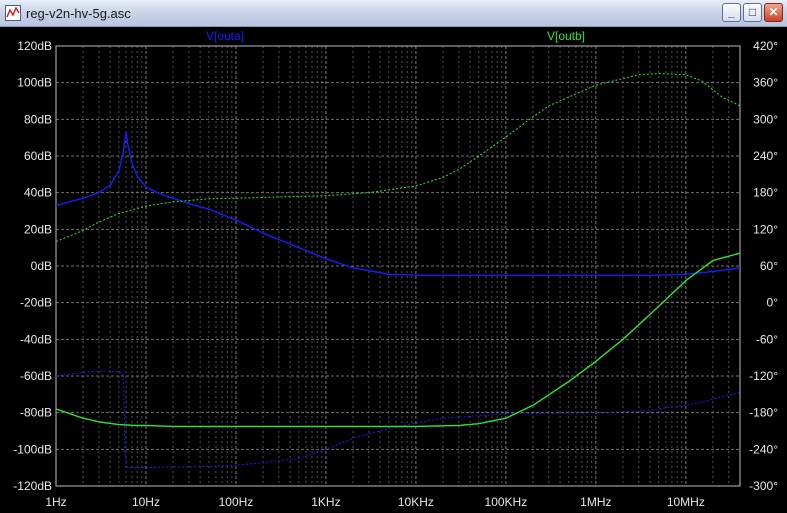  I want to click on y-right-tick-label: -240°, so click(763, 449).